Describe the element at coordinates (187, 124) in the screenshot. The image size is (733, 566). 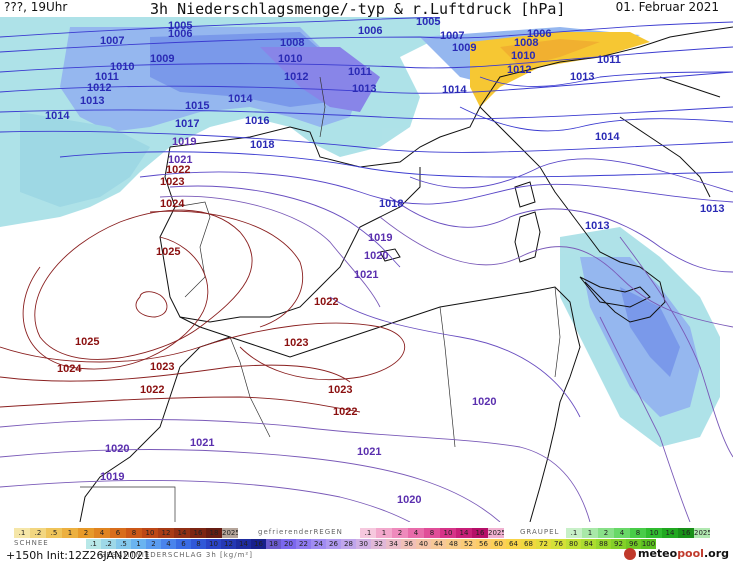
I see `isobar-label: 1017` at that location.